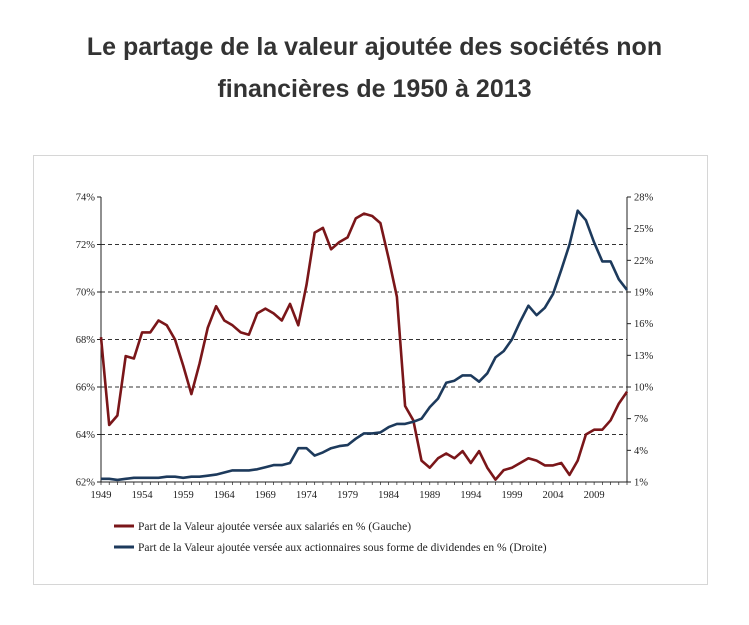  What do you see at coordinates (554, 495) in the screenshot?
I see `x-tick-label: 2004` at bounding box center [554, 495].